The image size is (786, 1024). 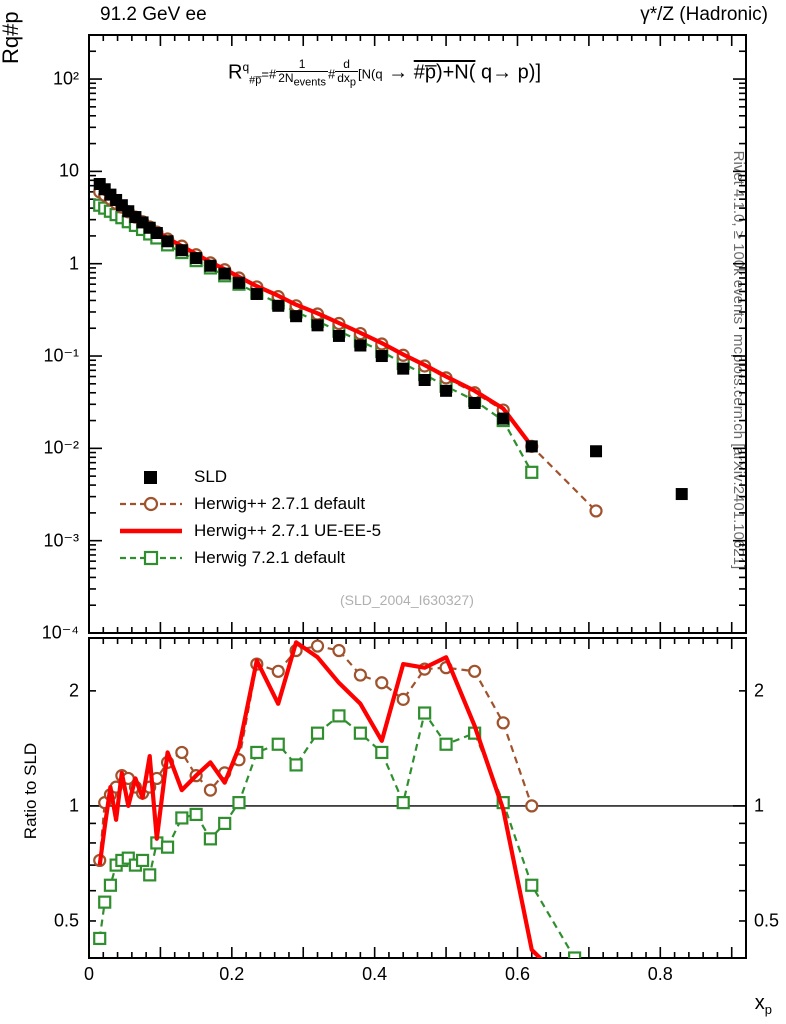 I want to click on formula-tail-a: [N(q, so click(x=370, y=74).